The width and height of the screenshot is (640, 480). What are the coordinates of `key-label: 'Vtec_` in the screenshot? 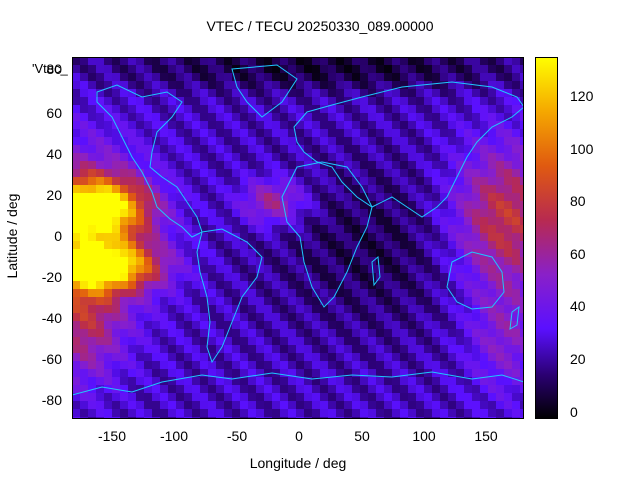 It's located at (50, 68).